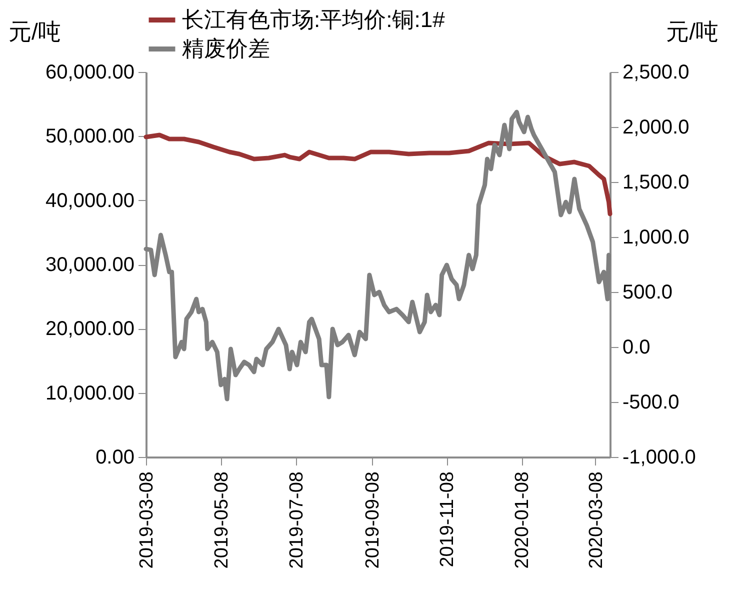  What do you see at coordinates (647, 293) in the screenshot?
I see `y2-tick-label: 500.0` at bounding box center [647, 293].